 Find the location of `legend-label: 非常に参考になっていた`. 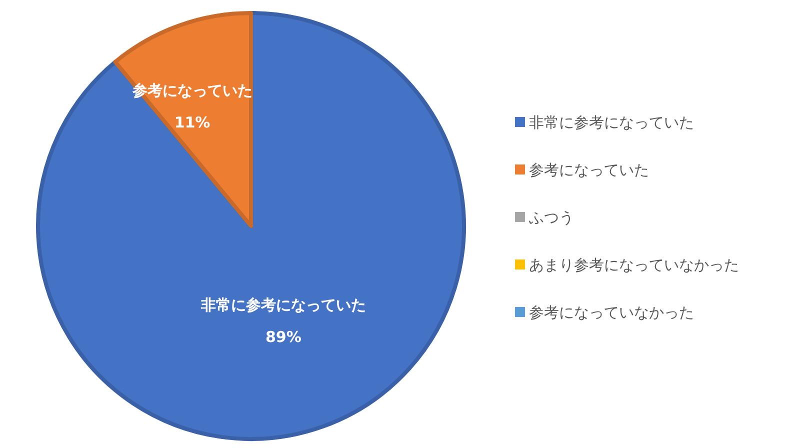

legend-label: 非常に参考になっていた is located at coordinates (611, 123).